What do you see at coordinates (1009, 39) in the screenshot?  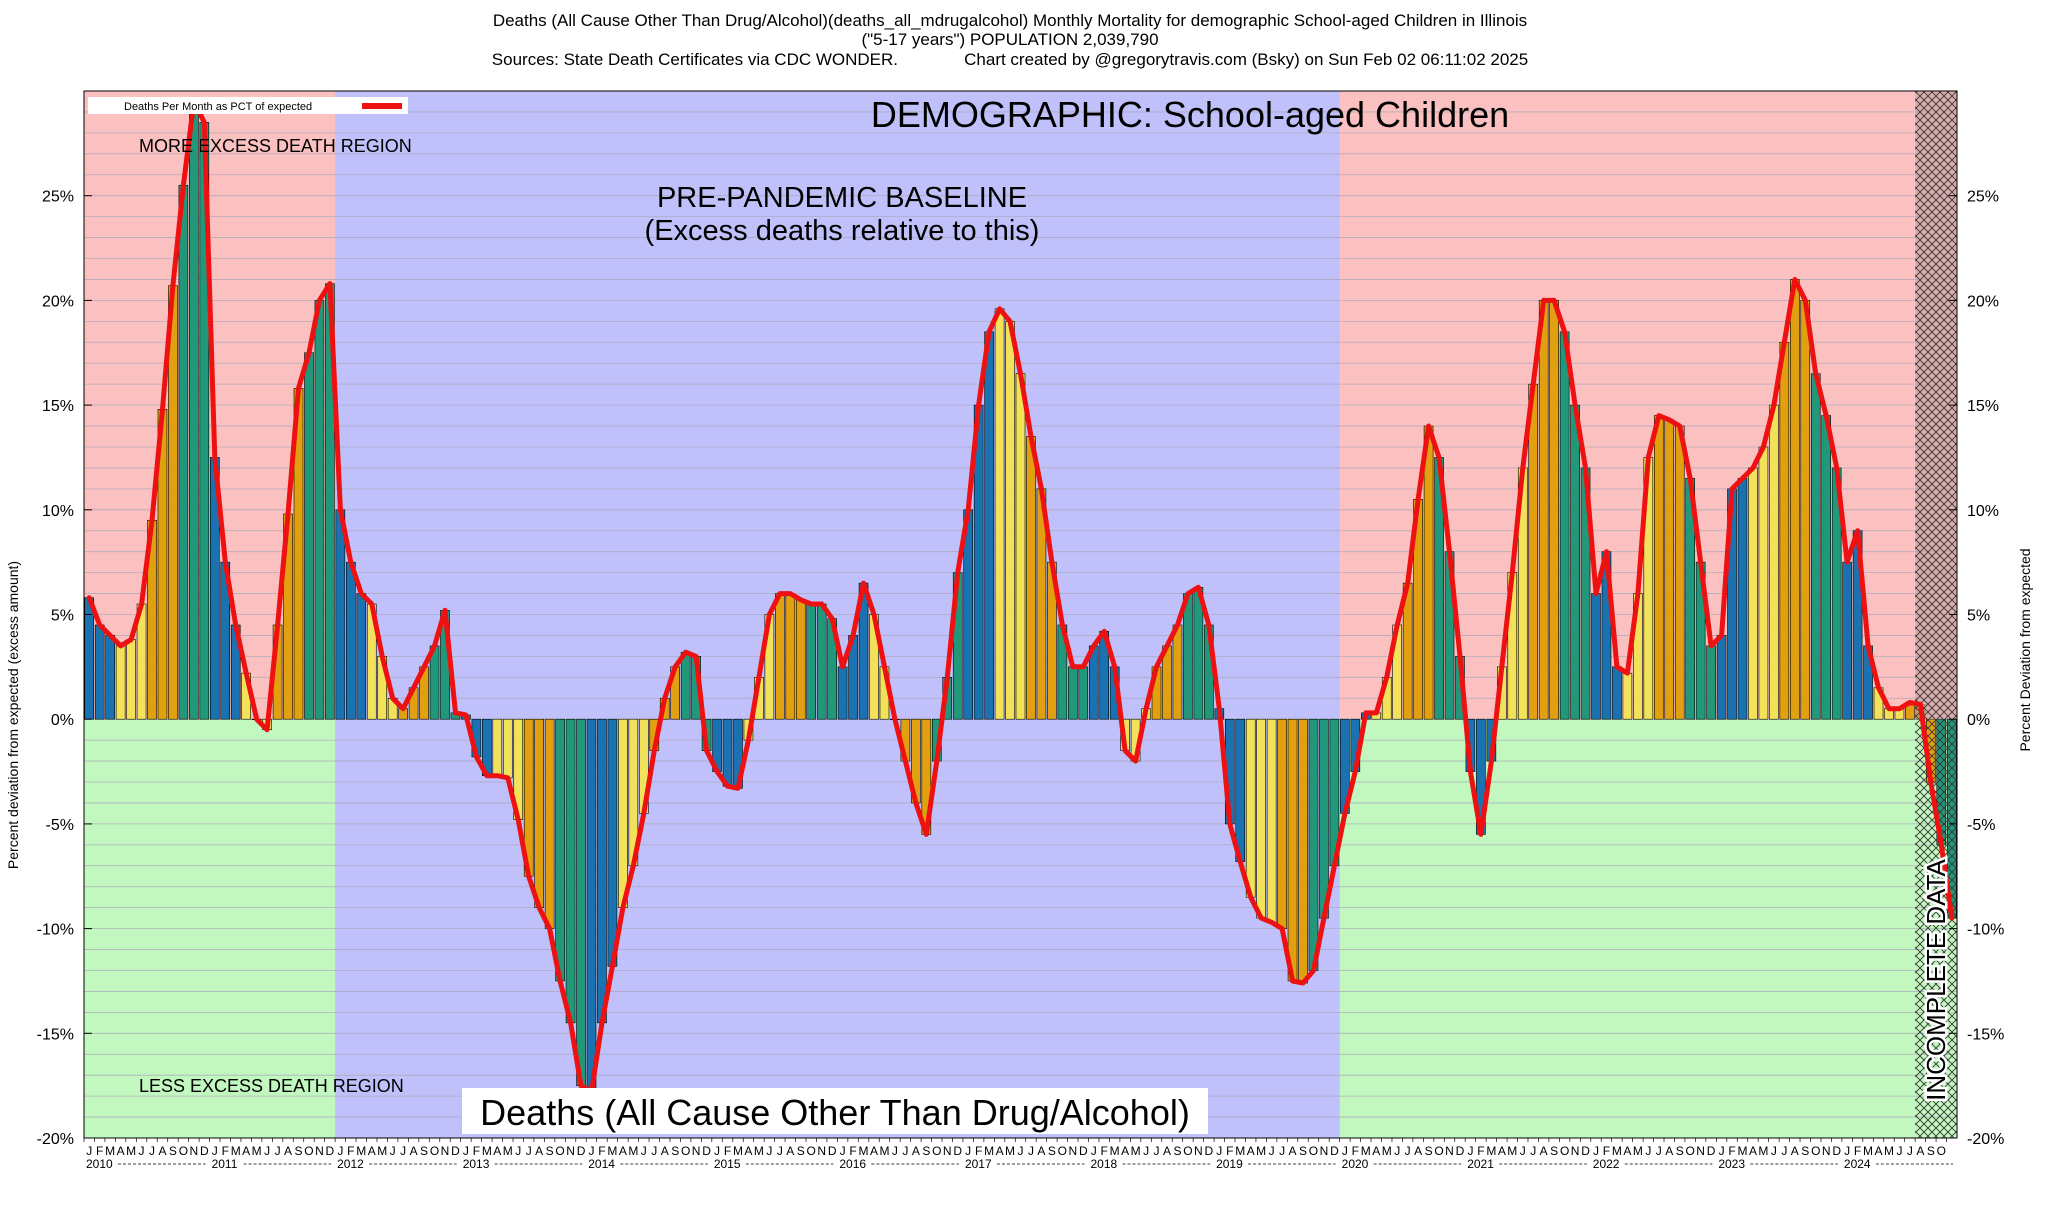 I see `chart-header-line-2: ("5-17 years") POPULATION 2,039,790` at bounding box center [1009, 39].